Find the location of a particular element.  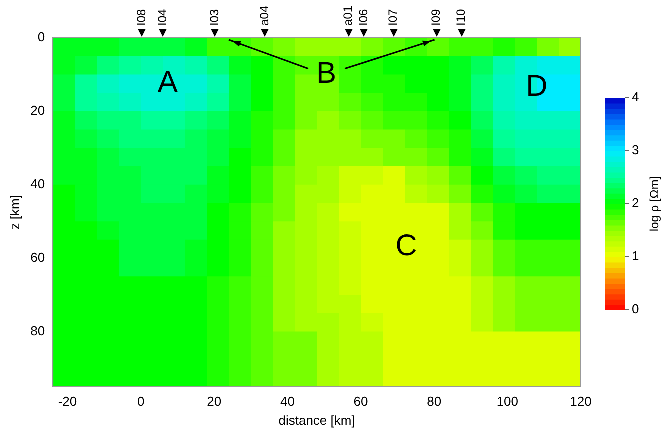

y-tick-label: 40 is located at coordinates (38, 184).